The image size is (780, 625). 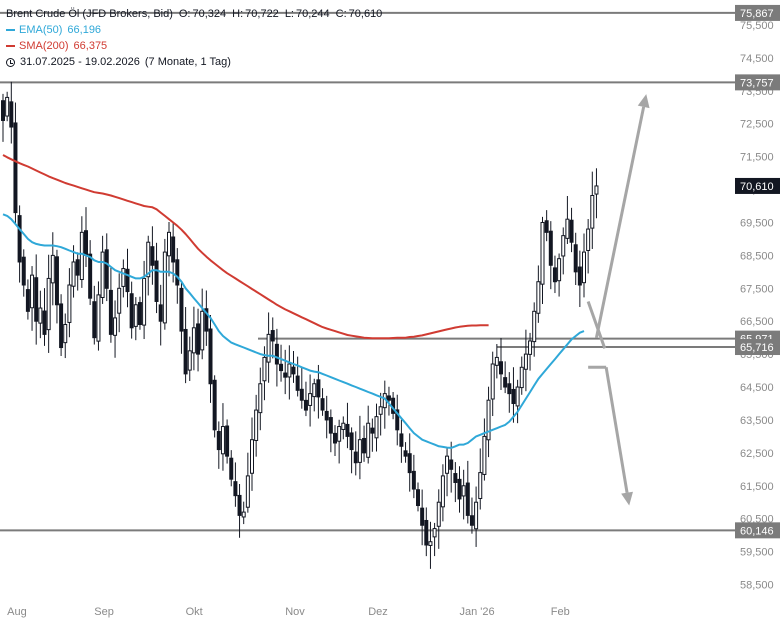 I want to click on ema-value: 66,196, so click(x=84, y=30).